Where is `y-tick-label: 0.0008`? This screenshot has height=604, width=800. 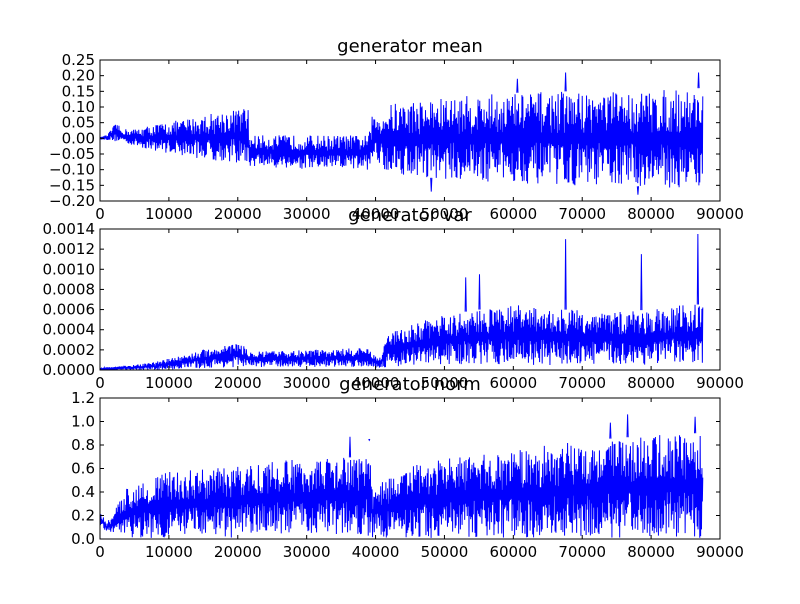
y-tick-label: 0.0008 is located at coordinates (69, 289).